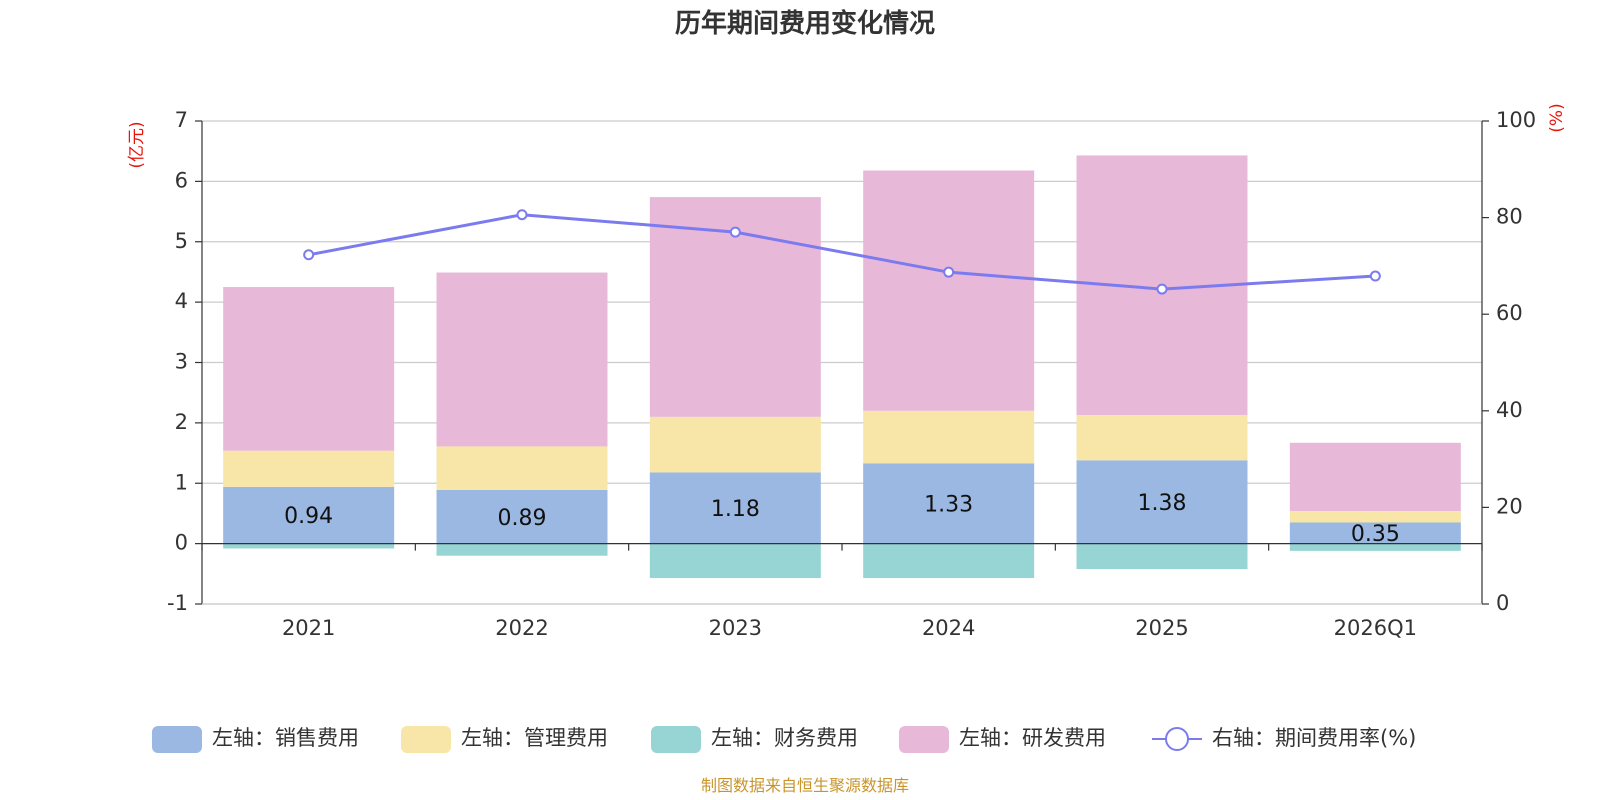 The width and height of the screenshot is (1600, 800). I want to click on right-axis-unit: (%), so click(1557, 117).